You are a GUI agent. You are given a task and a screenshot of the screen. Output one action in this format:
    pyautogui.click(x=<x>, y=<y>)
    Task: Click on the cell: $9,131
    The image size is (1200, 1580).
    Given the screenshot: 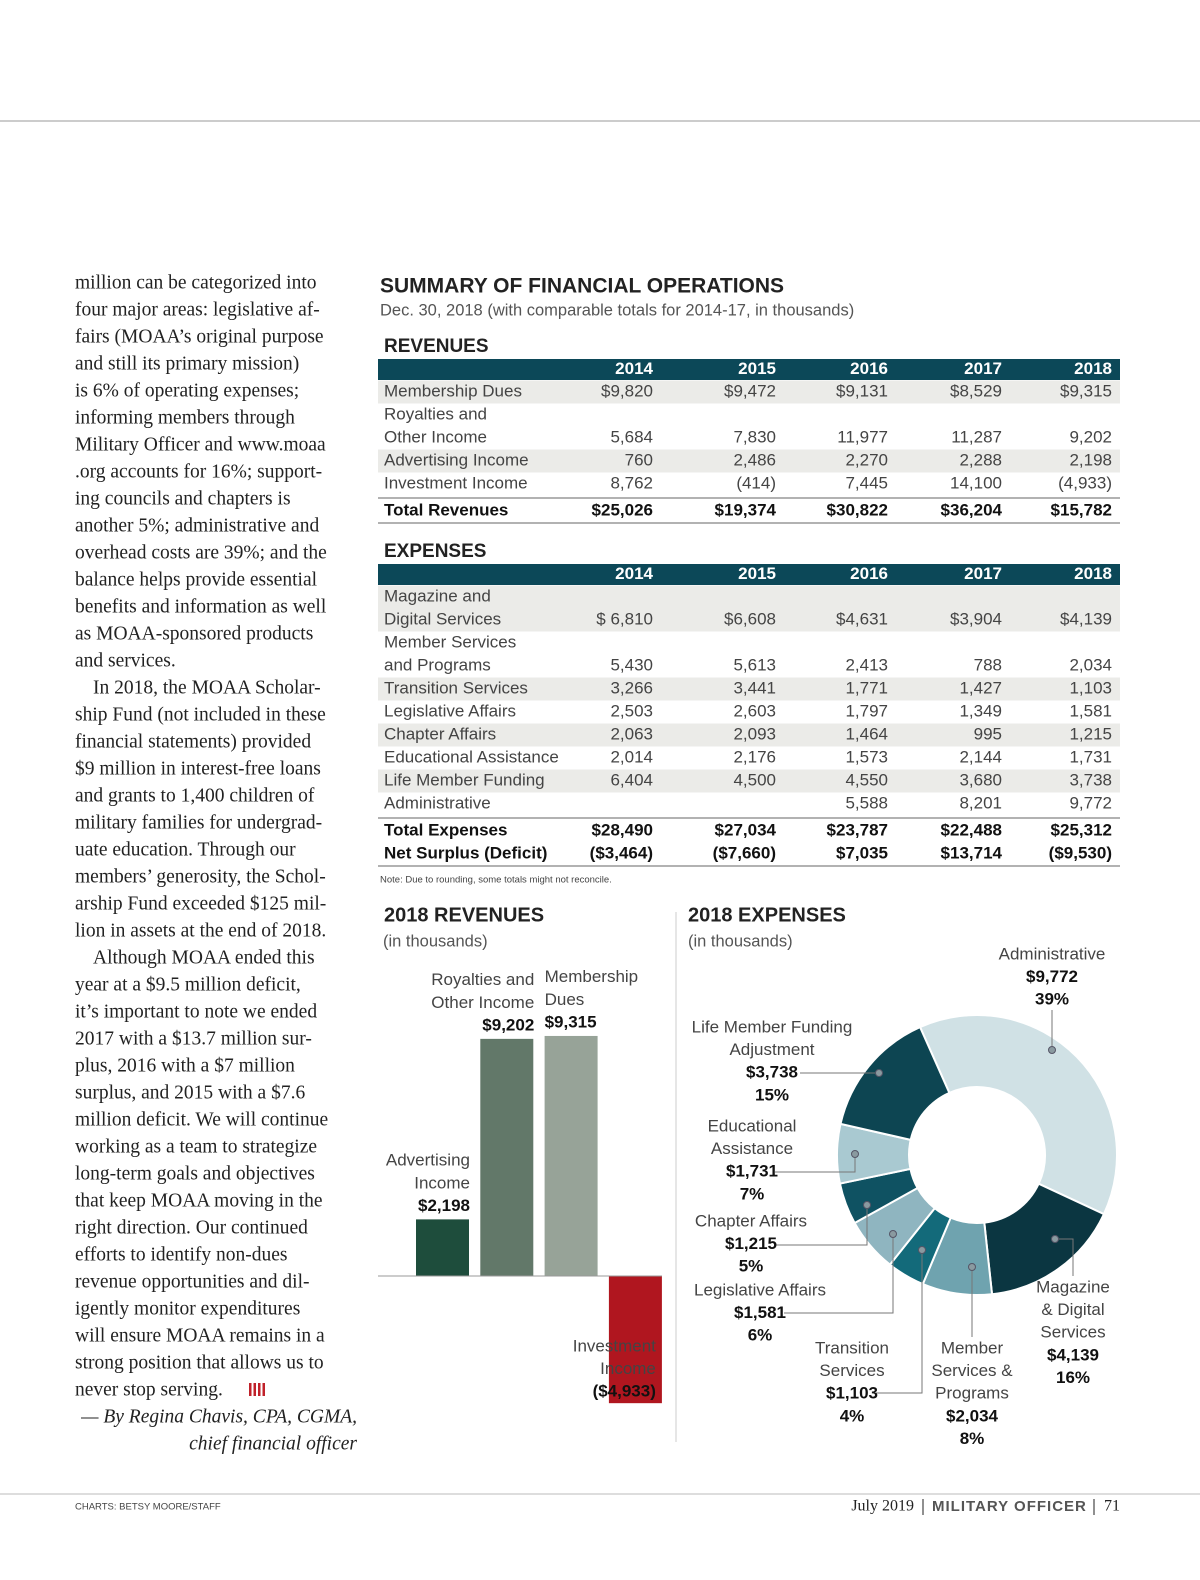 What is the action you would take?
    pyautogui.click(x=862, y=390)
    